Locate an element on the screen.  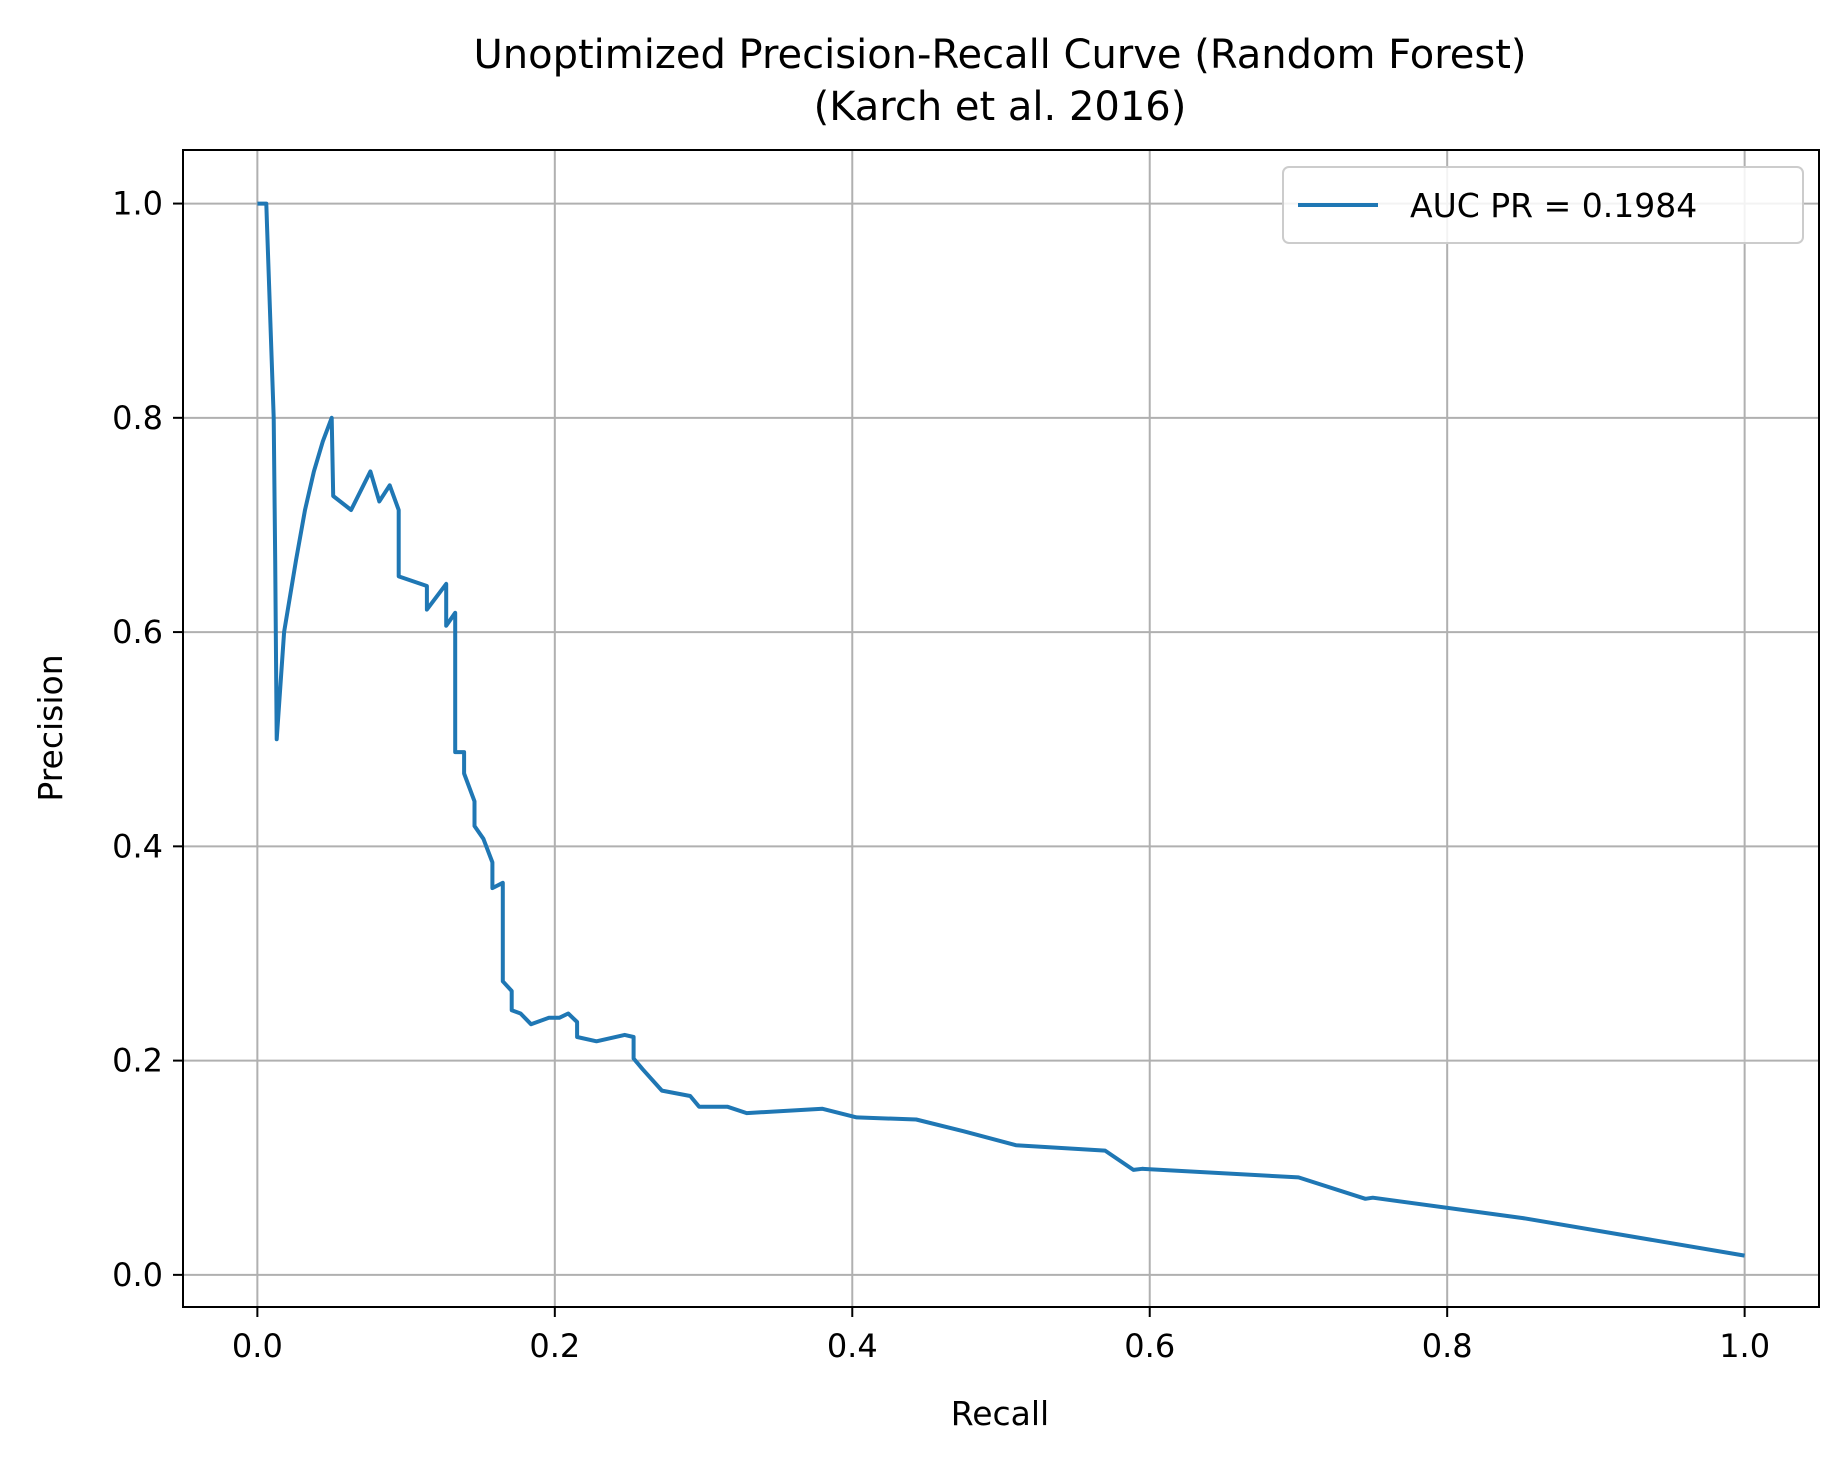
x-tick-label: 0.6 is located at coordinates (1149, 1346).